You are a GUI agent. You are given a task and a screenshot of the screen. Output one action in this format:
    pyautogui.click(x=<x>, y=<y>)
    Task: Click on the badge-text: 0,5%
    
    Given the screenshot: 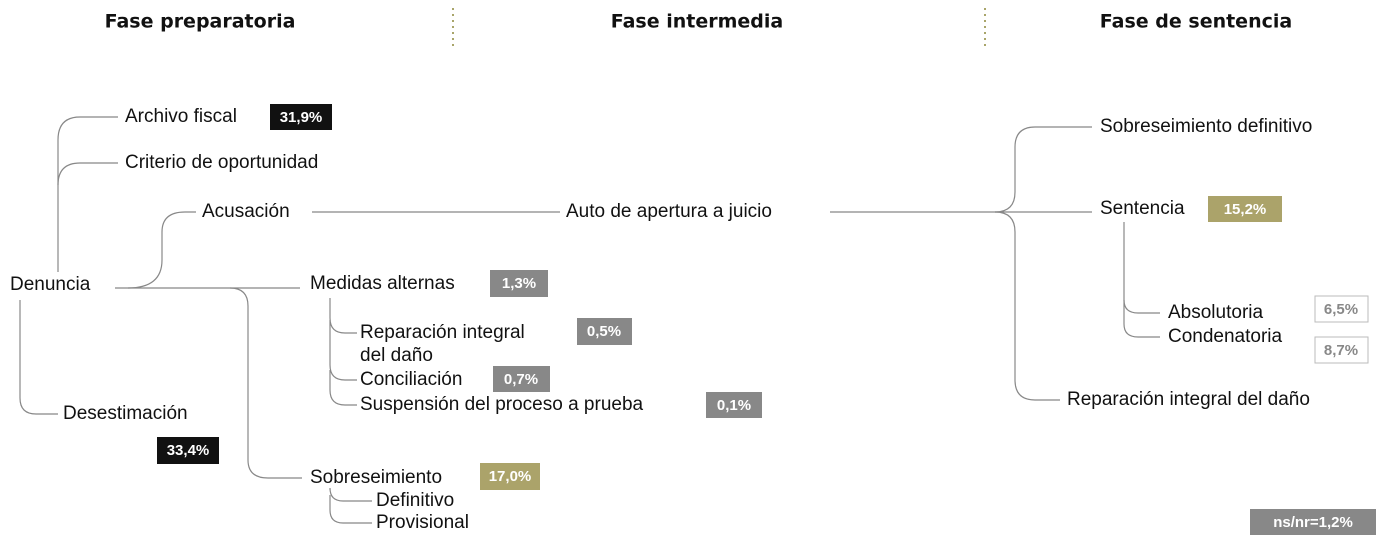 What is the action you would take?
    pyautogui.click(x=604, y=331)
    